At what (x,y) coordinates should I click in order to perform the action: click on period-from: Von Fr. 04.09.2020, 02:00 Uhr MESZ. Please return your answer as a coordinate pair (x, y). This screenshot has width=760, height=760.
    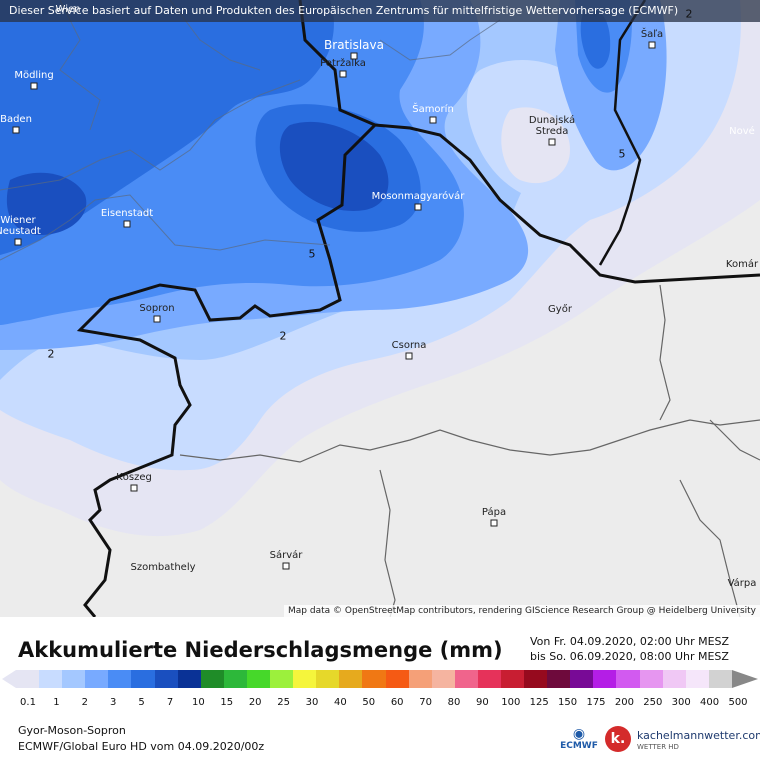
    Looking at the image, I should click on (630, 641).